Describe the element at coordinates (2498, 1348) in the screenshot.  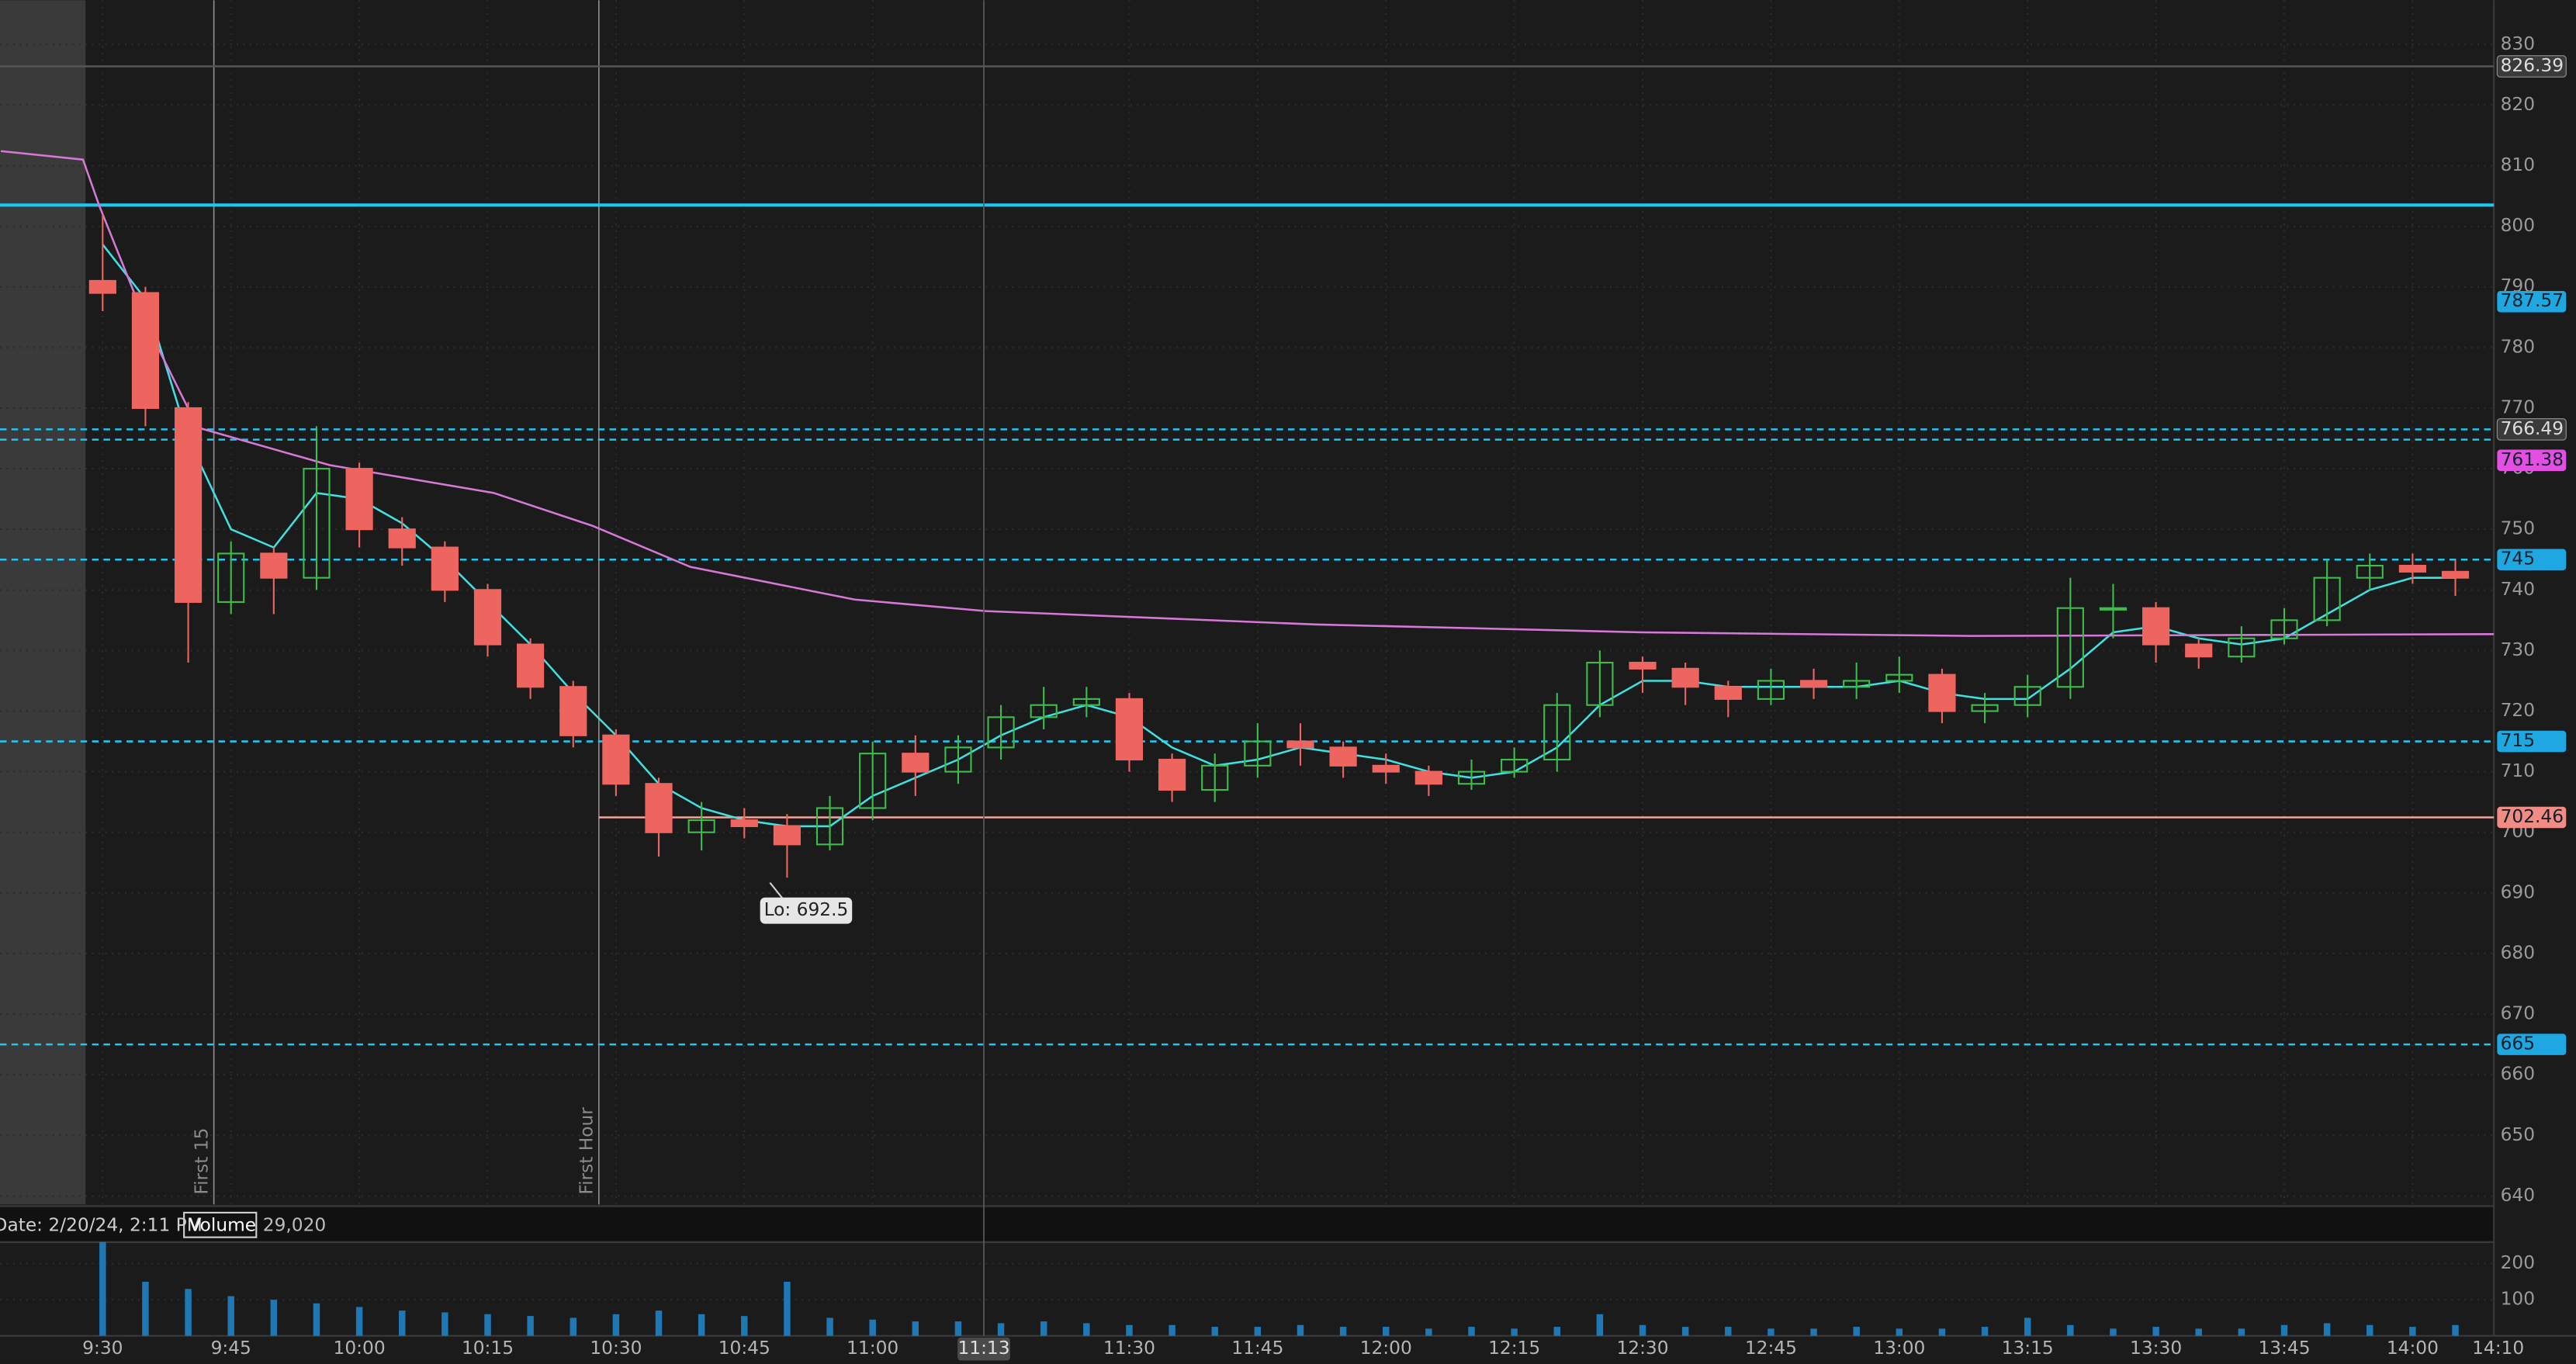
I see `x-tick-label: 14:10` at that location.